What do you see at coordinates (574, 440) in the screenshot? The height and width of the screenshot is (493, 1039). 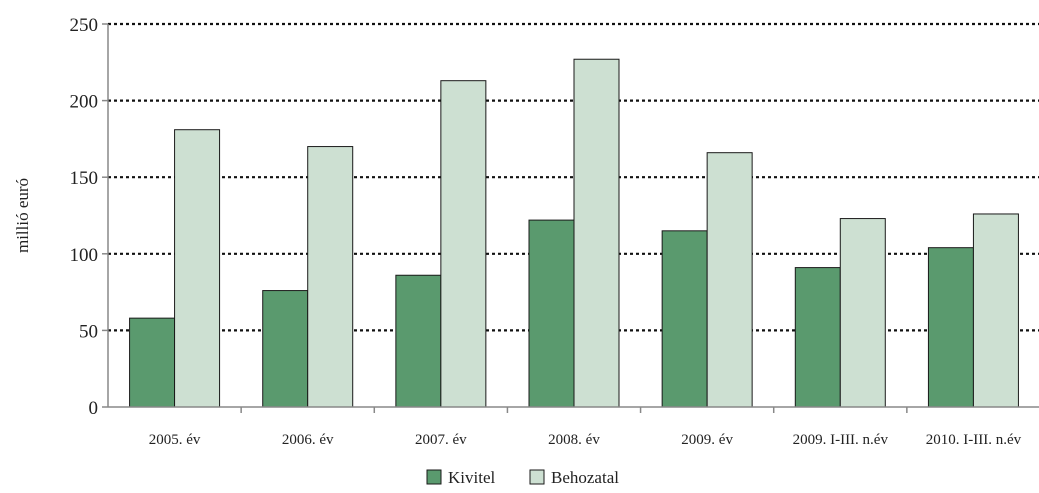 I see `x-tick-label: 2008. év` at bounding box center [574, 440].